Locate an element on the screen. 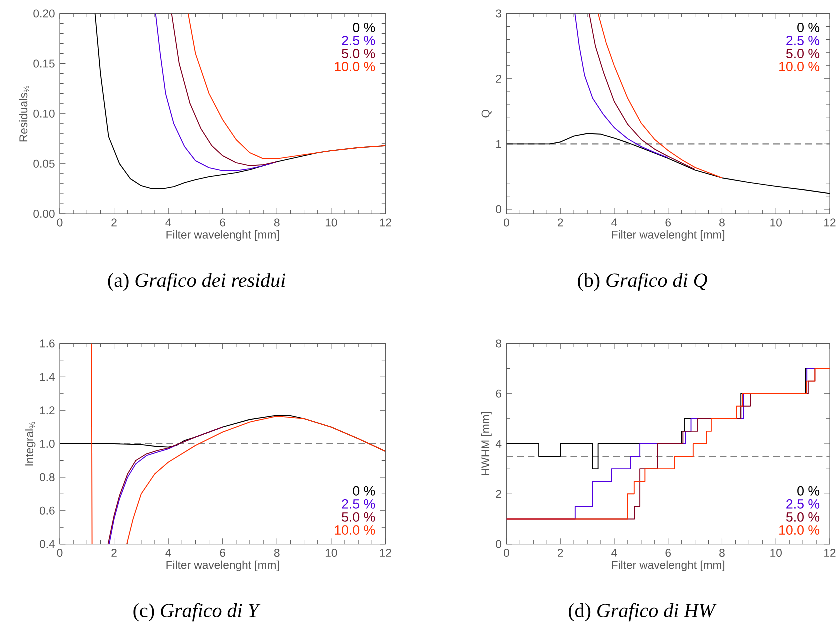 The image size is (839, 625). y-tick-label: 0.00 is located at coordinates (44, 214).